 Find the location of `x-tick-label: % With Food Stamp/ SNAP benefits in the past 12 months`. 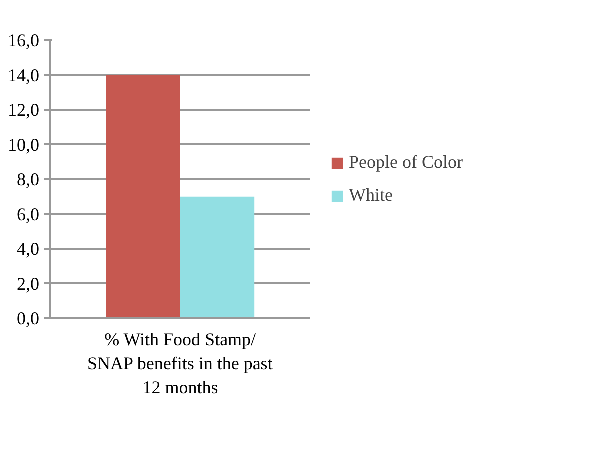

x-tick-label: % With Food Stamp/ SNAP benefits in the past 12 months is located at coordinates (180, 364).